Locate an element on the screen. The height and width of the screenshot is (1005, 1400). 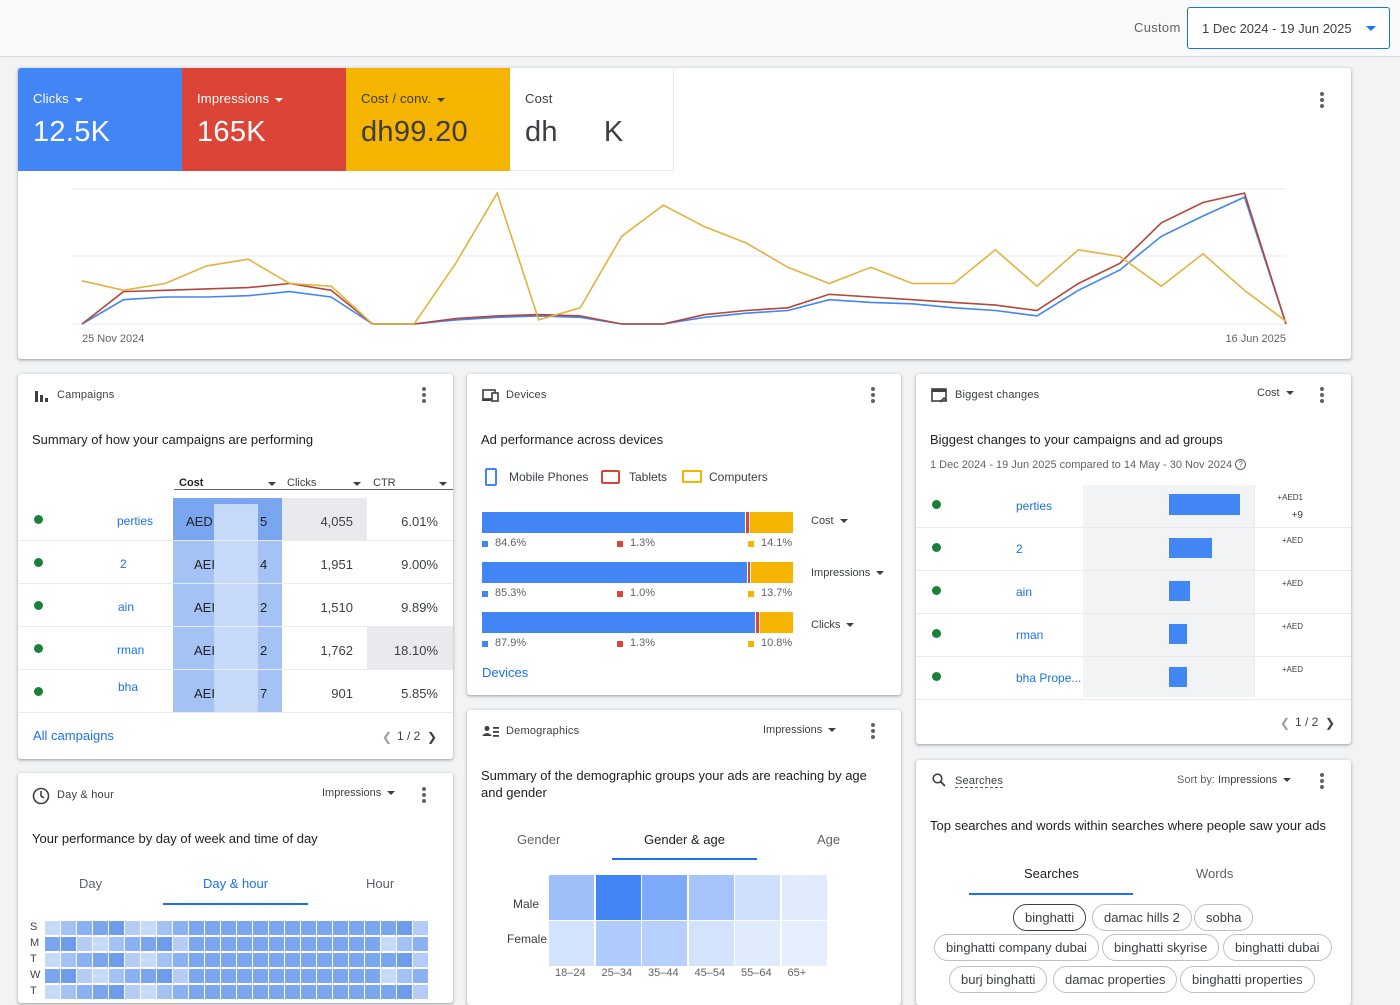
change-item-name: perties is located at coordinates (1034, 506).